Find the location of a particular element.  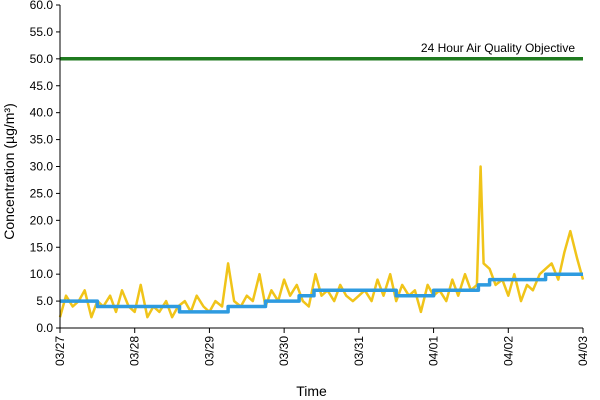

y-tick-label: 10.0 is located at coordinates (42, 274).